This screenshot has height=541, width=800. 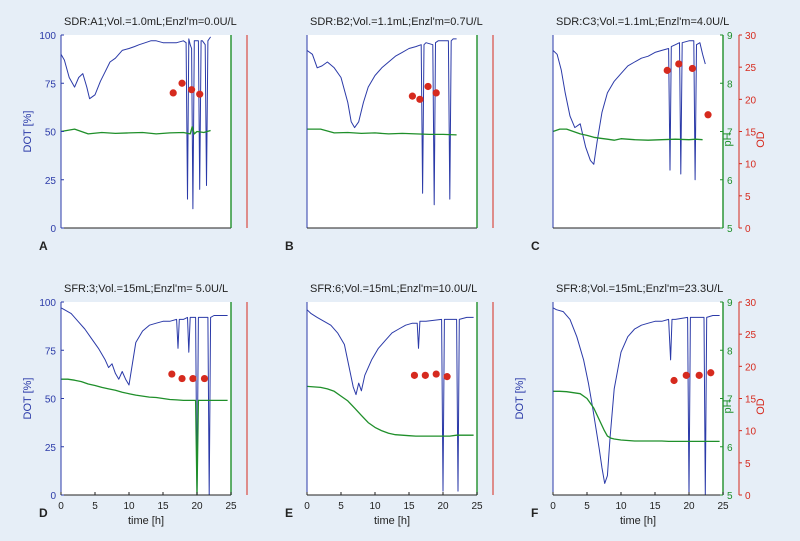 What do you see at coordinates (642, 22) in the screenshot?
I see `panel-title: SDR:C3;Vol.=1.1mL;Enzl'm=4.0U/L` at bounding box center [642, 22].